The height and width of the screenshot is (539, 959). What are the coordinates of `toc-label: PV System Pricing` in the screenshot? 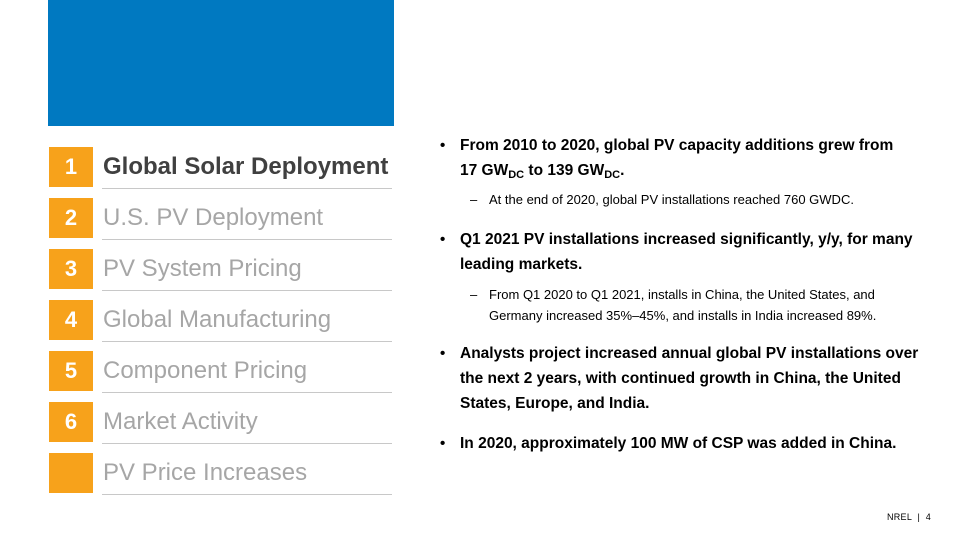 It's located at (202, 268).